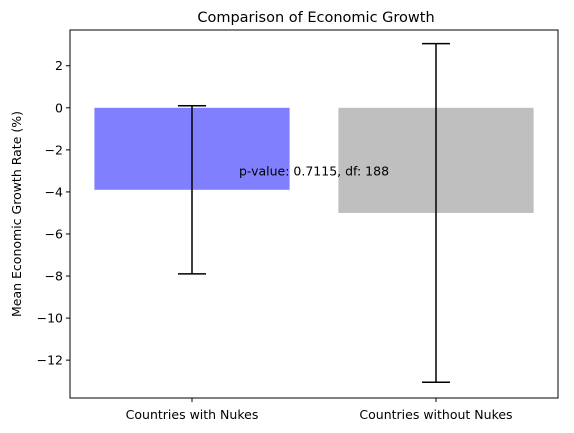 This screenshot has width=574, height=433. What do you see at coordinates (59, 107) in the screenshot?
I see `y-tick-label: 0` at bounding box center [59, 107].